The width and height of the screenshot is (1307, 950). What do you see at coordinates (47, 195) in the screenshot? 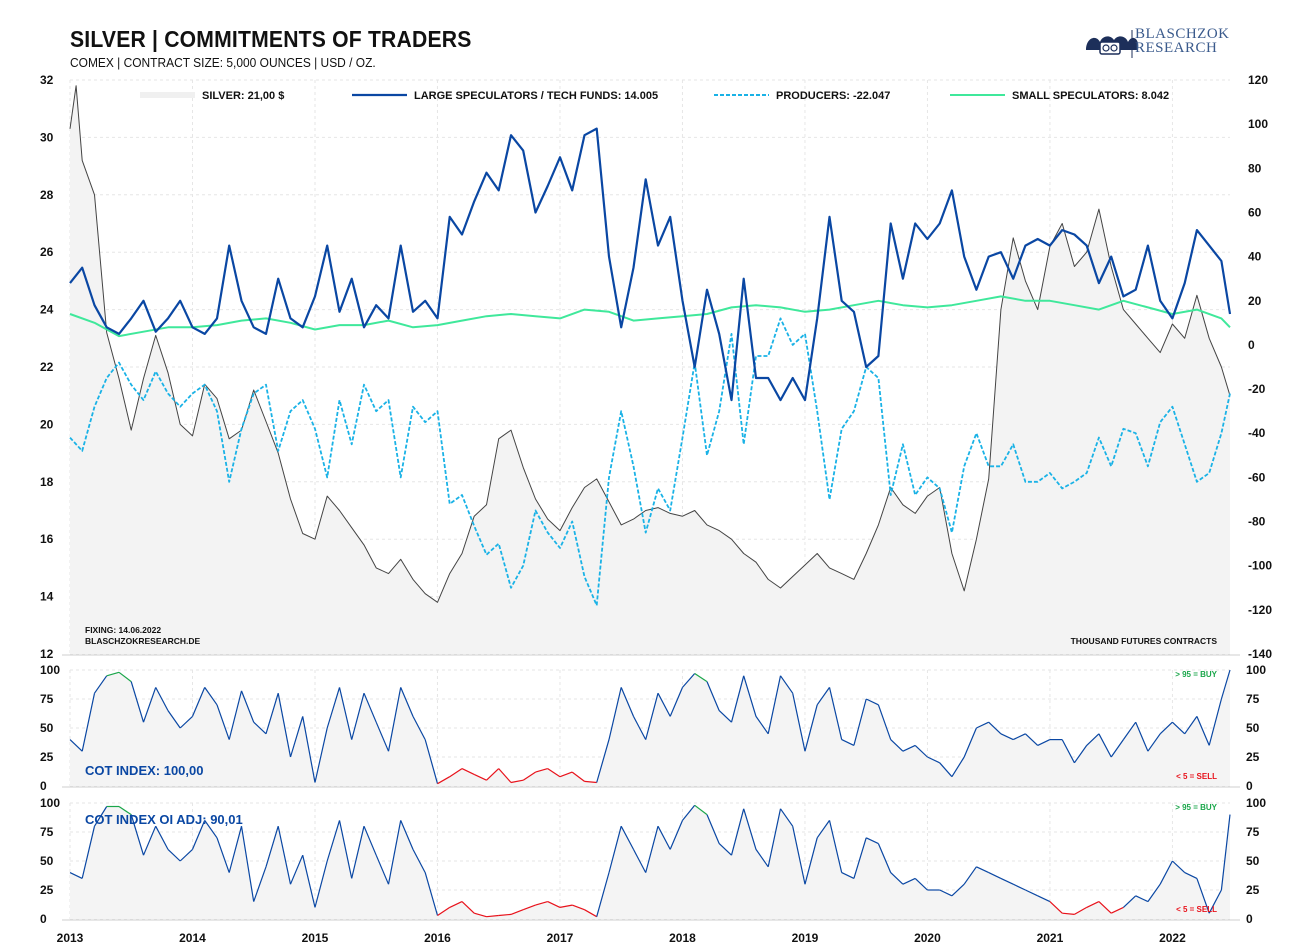
I see `left-axis-tick-label: 28` at bounding box center [47, 195].